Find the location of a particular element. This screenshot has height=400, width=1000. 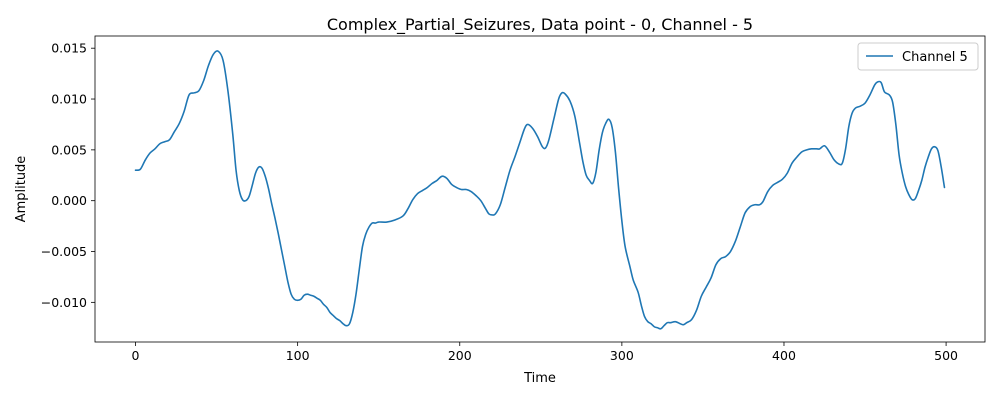

x-axis: 0 100 200 300 400 500 is located at coordinates (545, 352).